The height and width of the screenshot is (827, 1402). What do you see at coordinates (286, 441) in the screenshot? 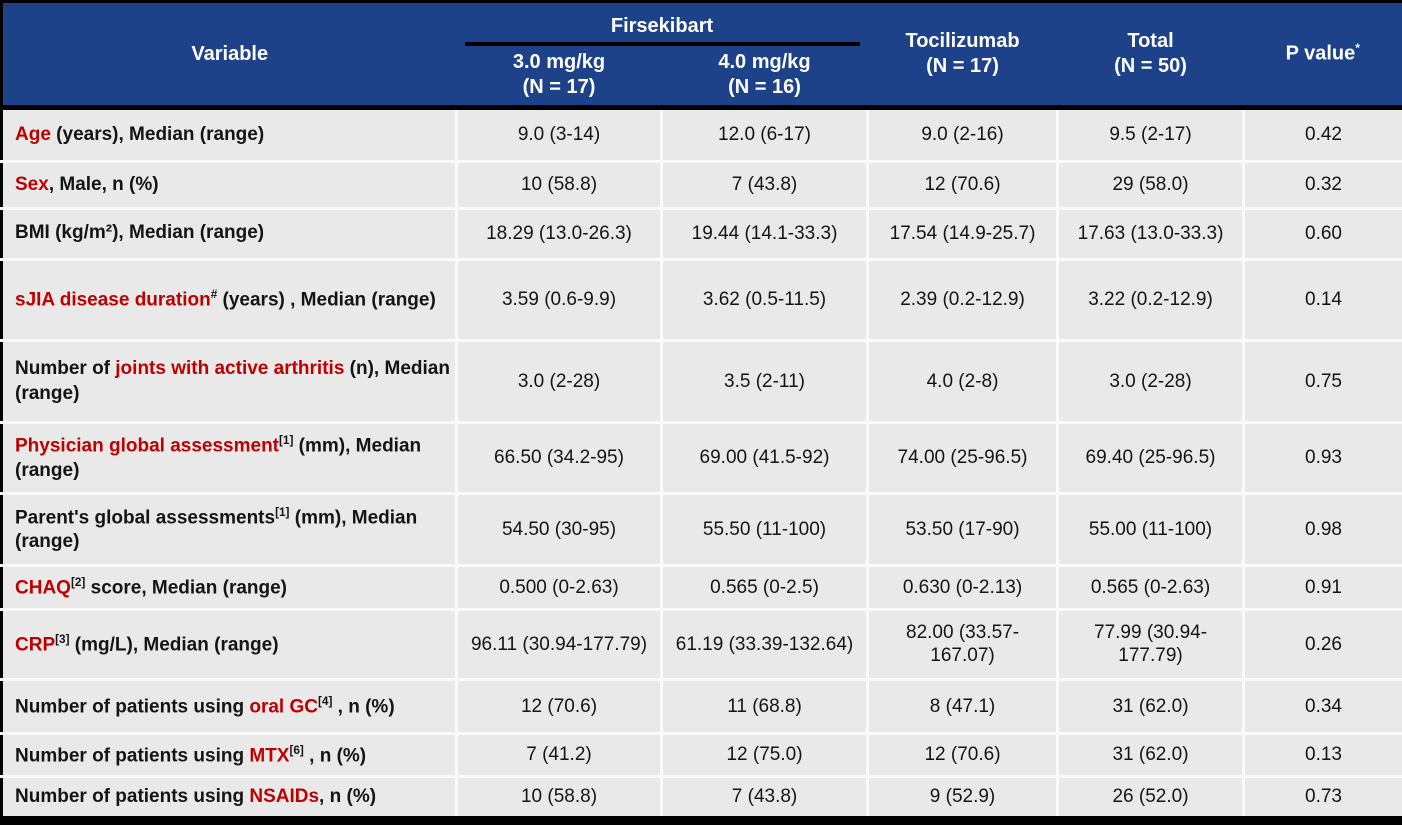
I see `label-superscript: [1]` at bounding box center [286, 441].